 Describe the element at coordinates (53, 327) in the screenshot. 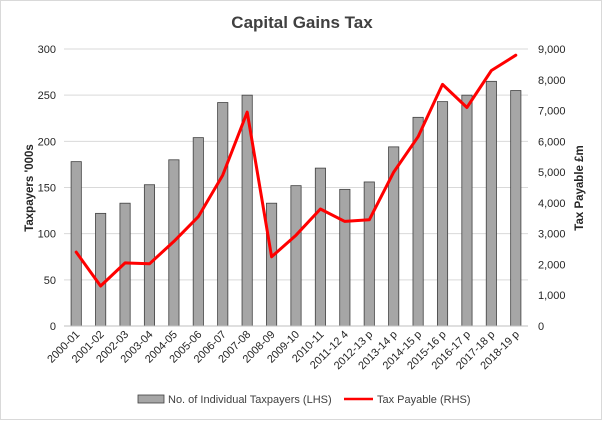

I see `y-tick-label: 0` at that location.